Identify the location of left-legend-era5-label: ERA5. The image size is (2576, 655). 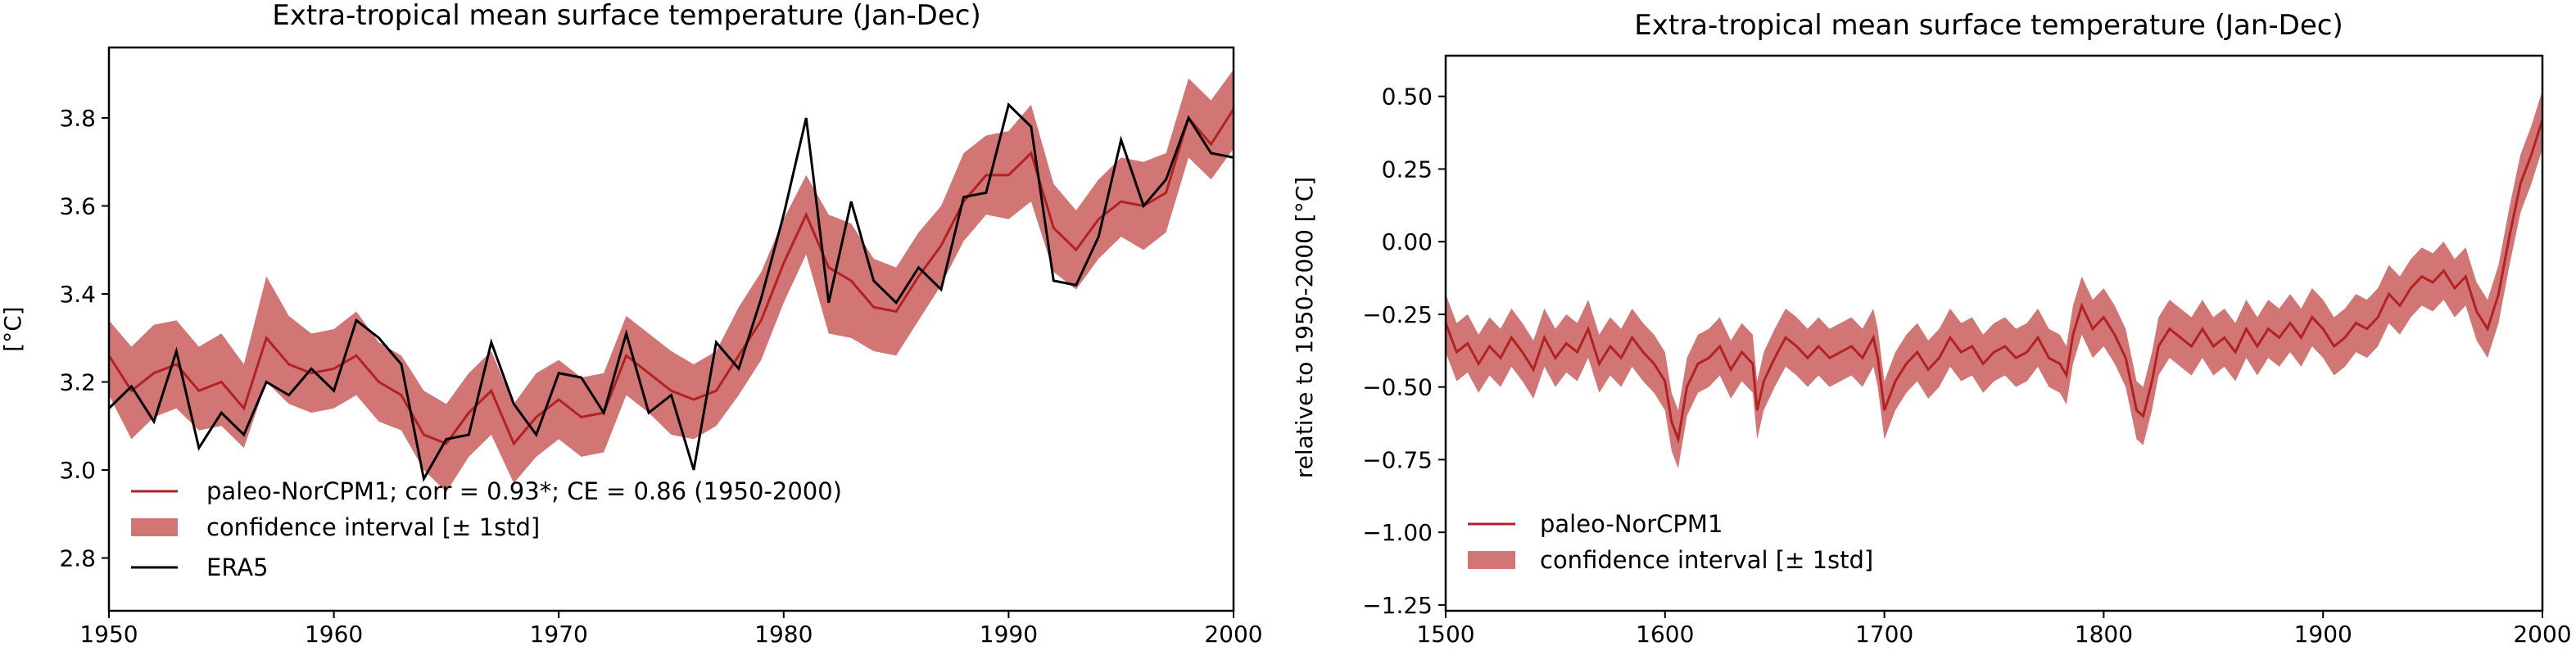
(237, 567).